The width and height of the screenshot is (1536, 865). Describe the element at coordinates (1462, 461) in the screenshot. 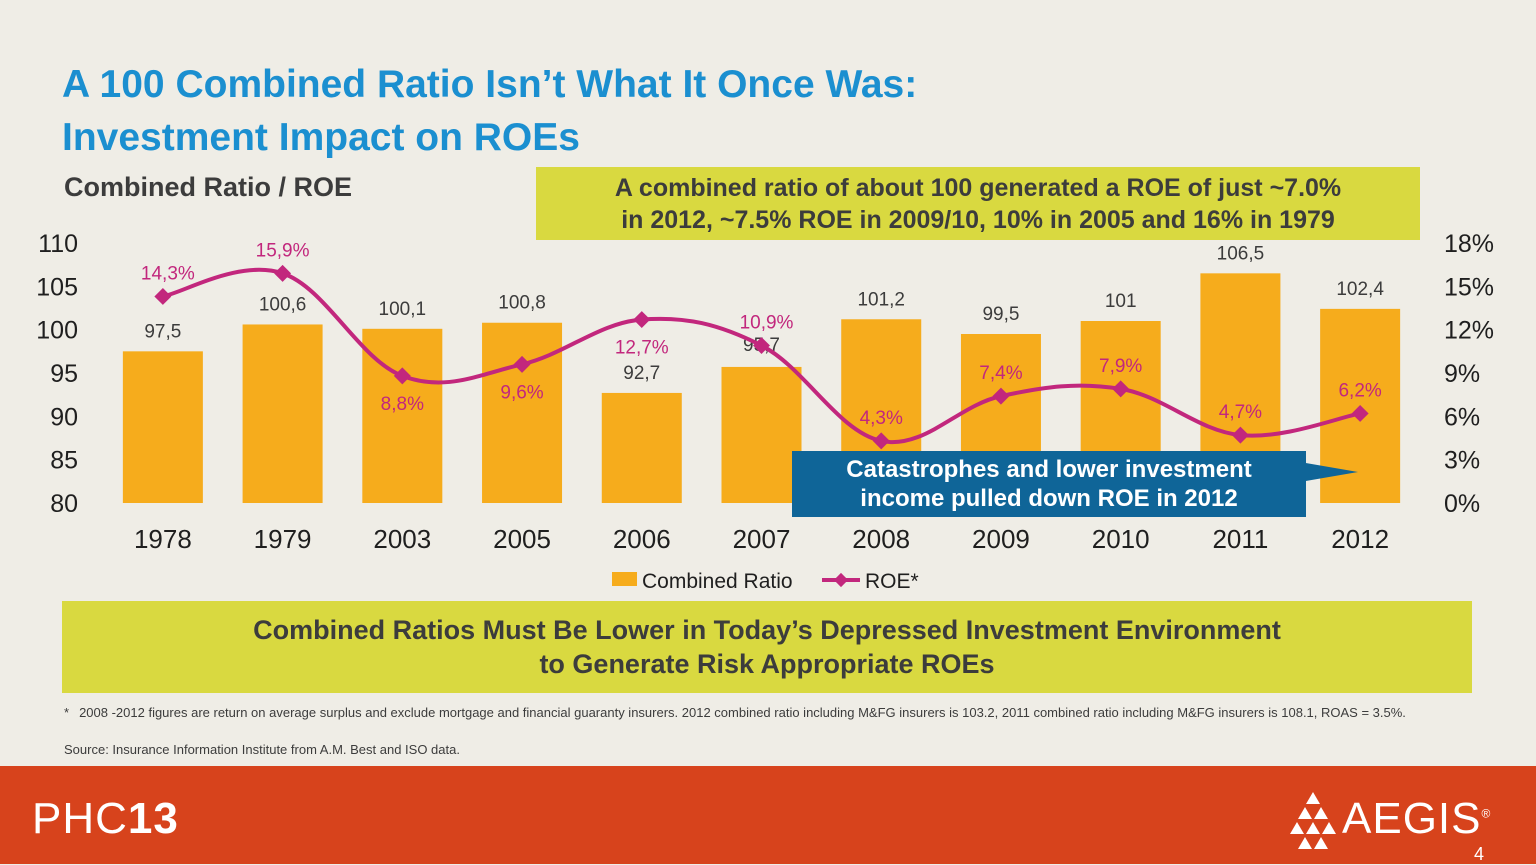

I see `y-right-tick-label: 3%` at that location.